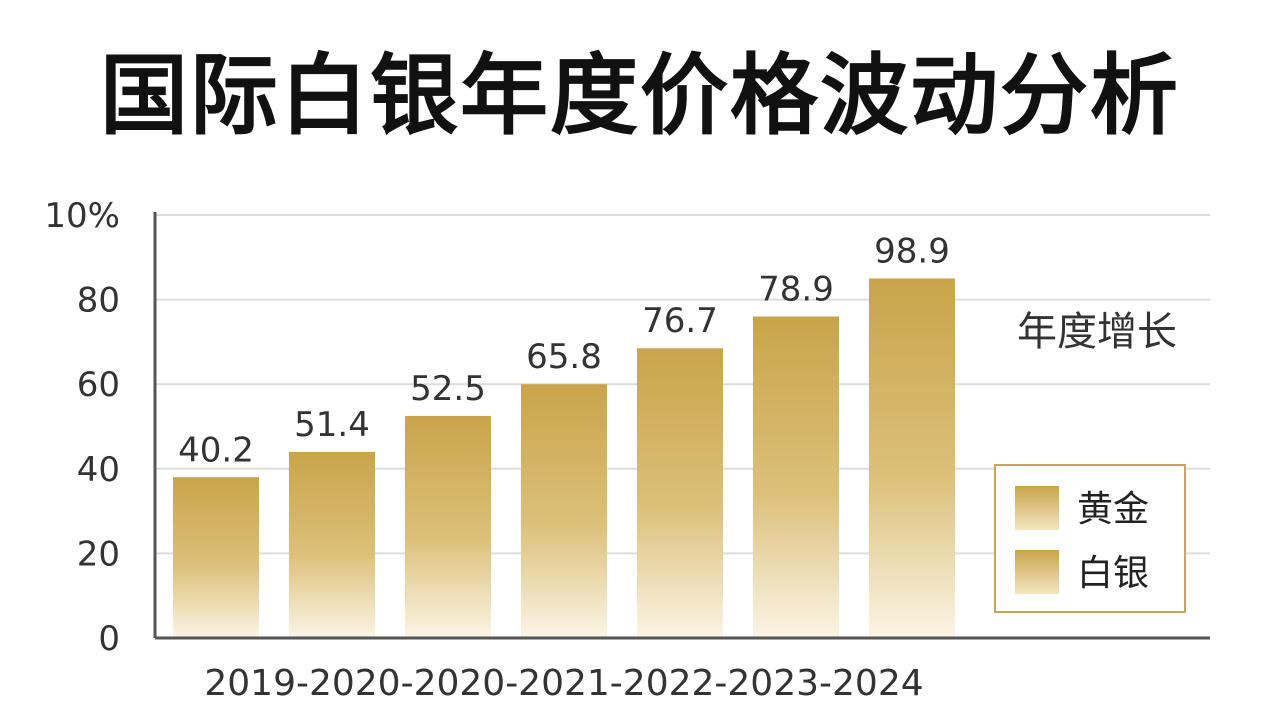 This screenshot has width=1280, height=714. What do you see at coordinates (109, 639) in the screenshot?
I see `y-tick-label: 0` at bounding box center [109, 639].